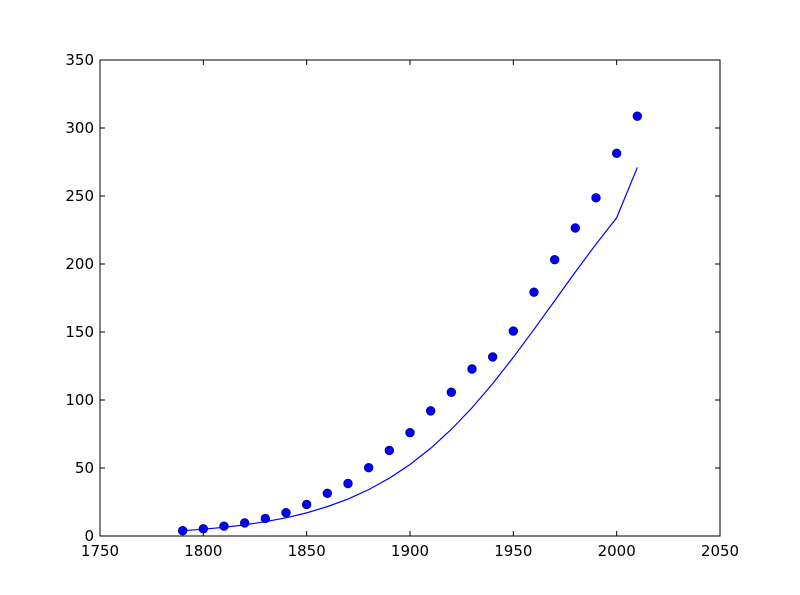  What do you see at coordinates (617, 551) in the screenshot?
I see `x-tick-label: 2000` at bounding box center [617, 551].